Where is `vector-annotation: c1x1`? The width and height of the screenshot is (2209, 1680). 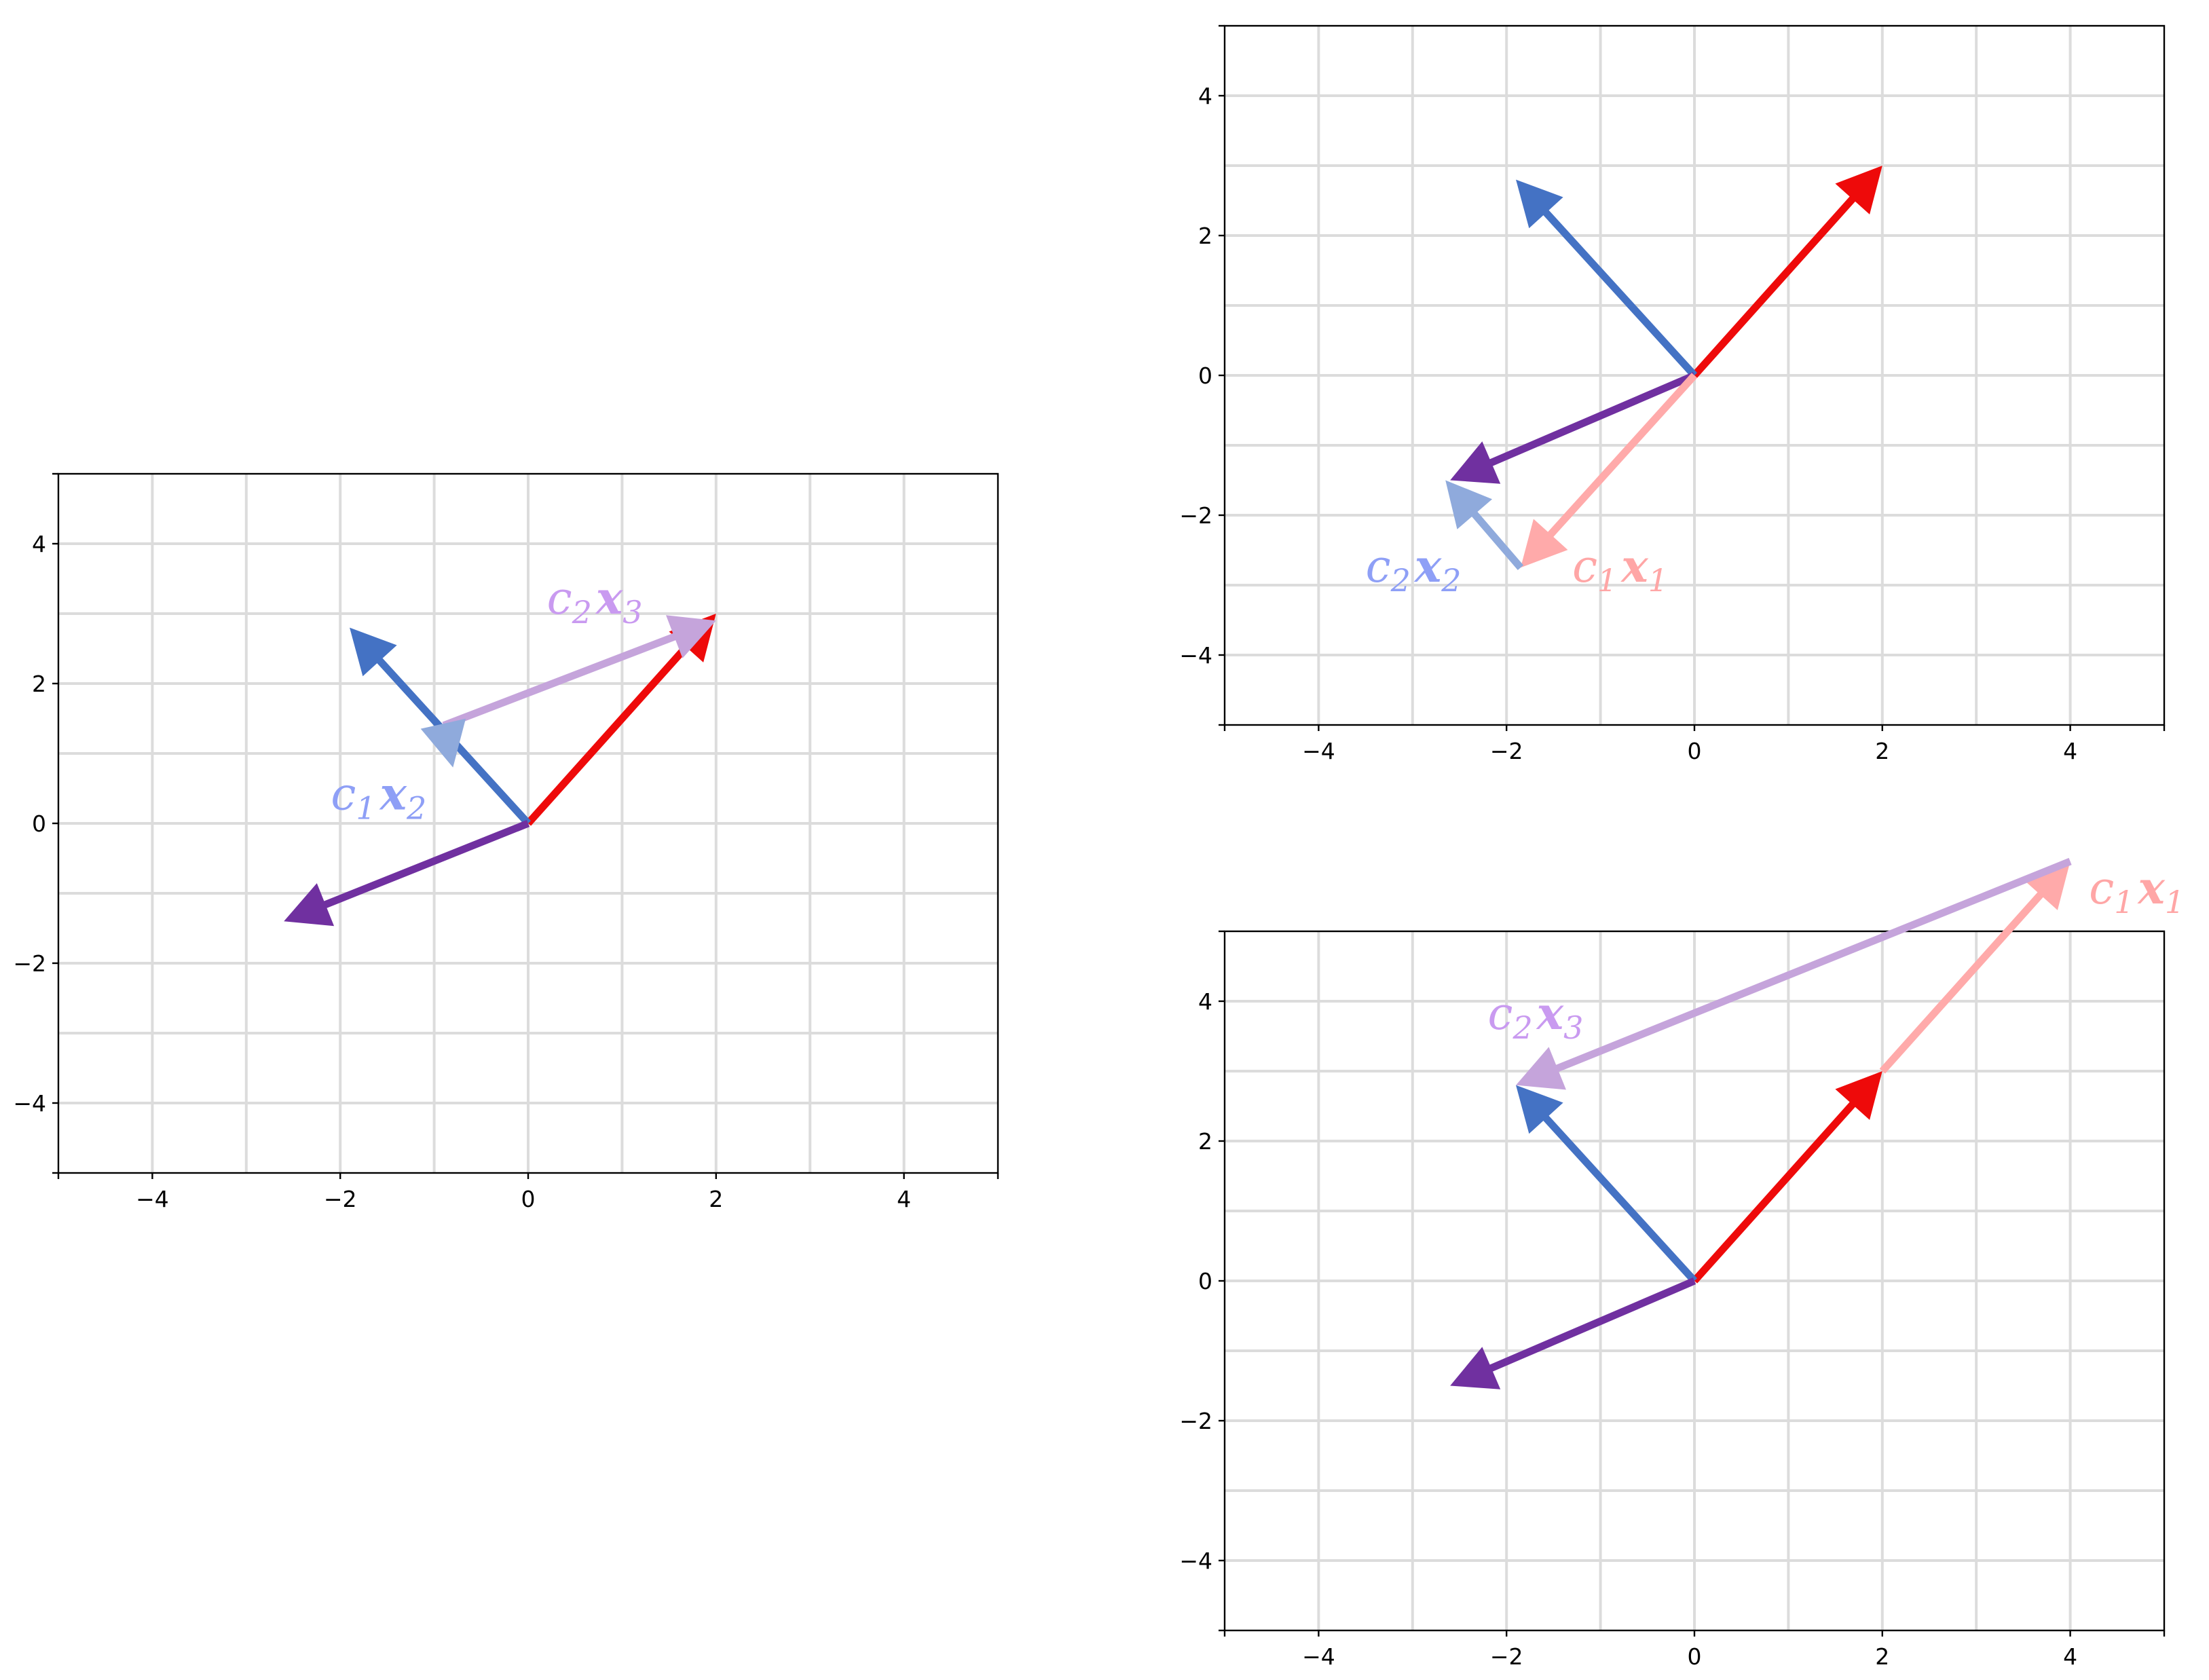
vector-annotation: c1x1 is located at coordinates (1620, 570).